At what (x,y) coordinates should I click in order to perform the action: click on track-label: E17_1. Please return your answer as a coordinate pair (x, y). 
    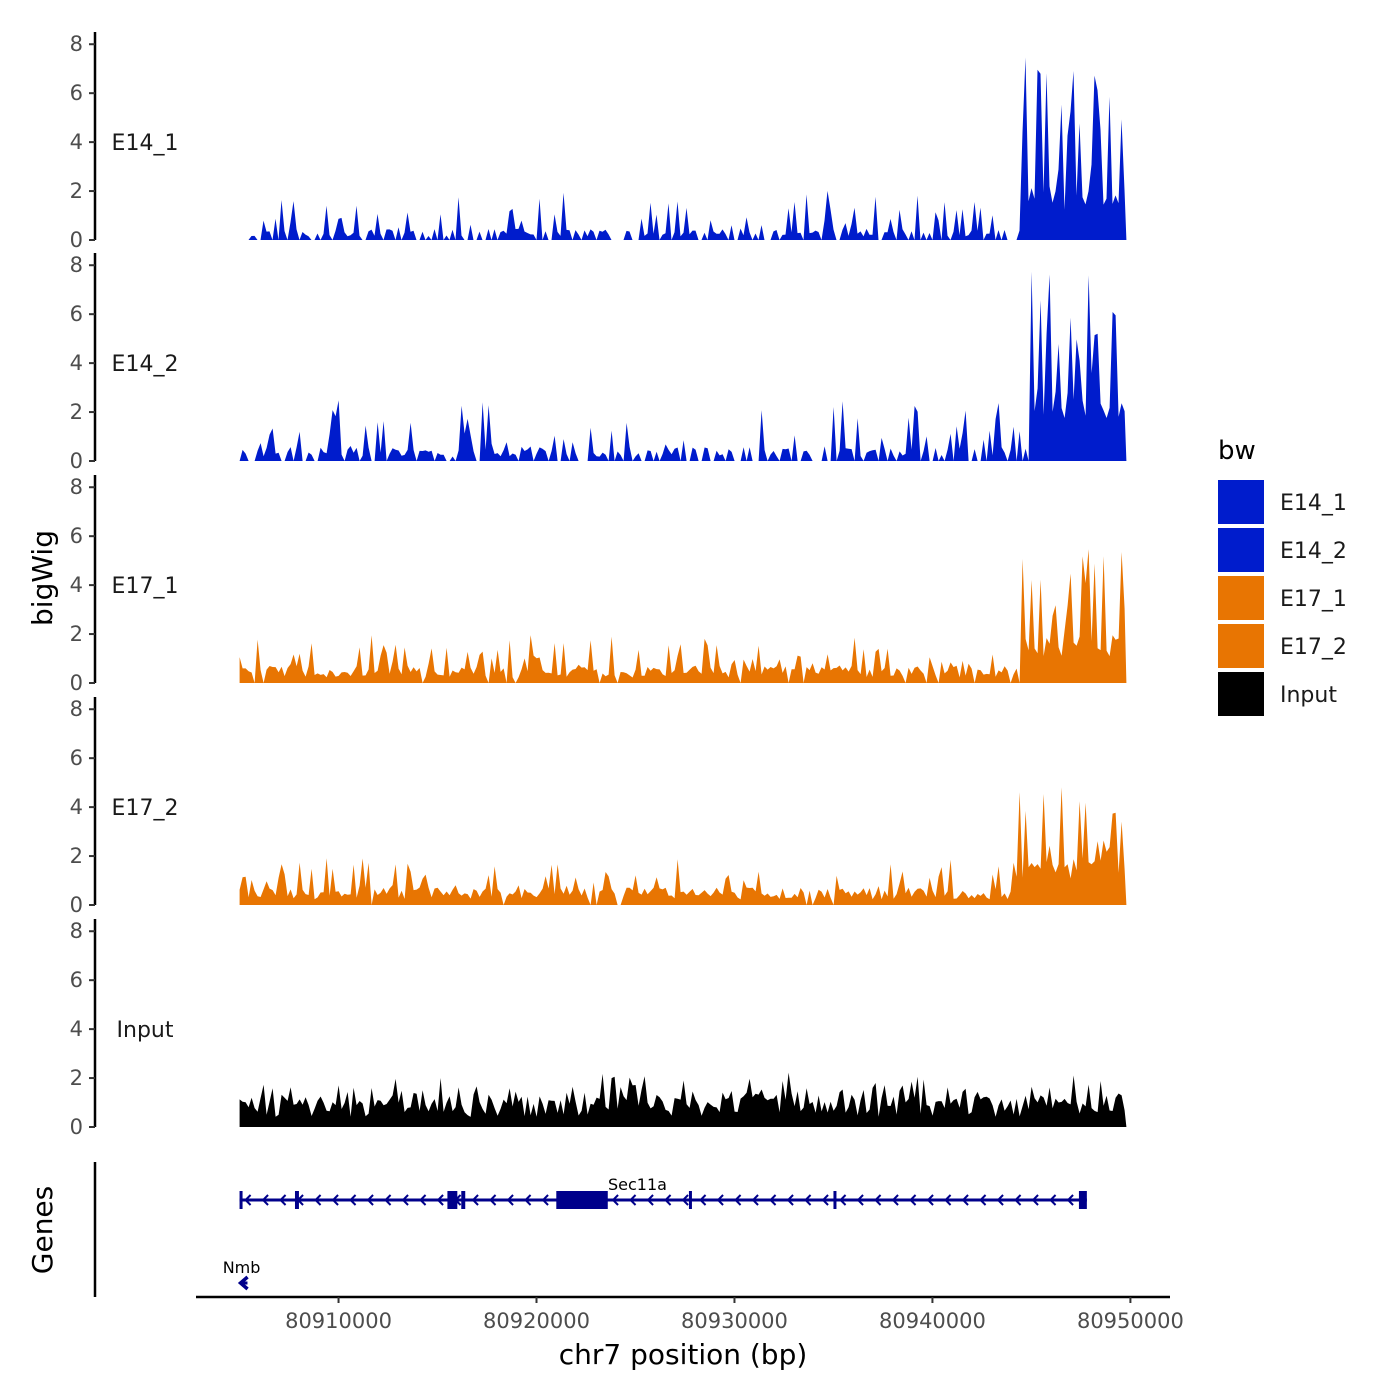
    Looking at the image, I should click on (145, 586).